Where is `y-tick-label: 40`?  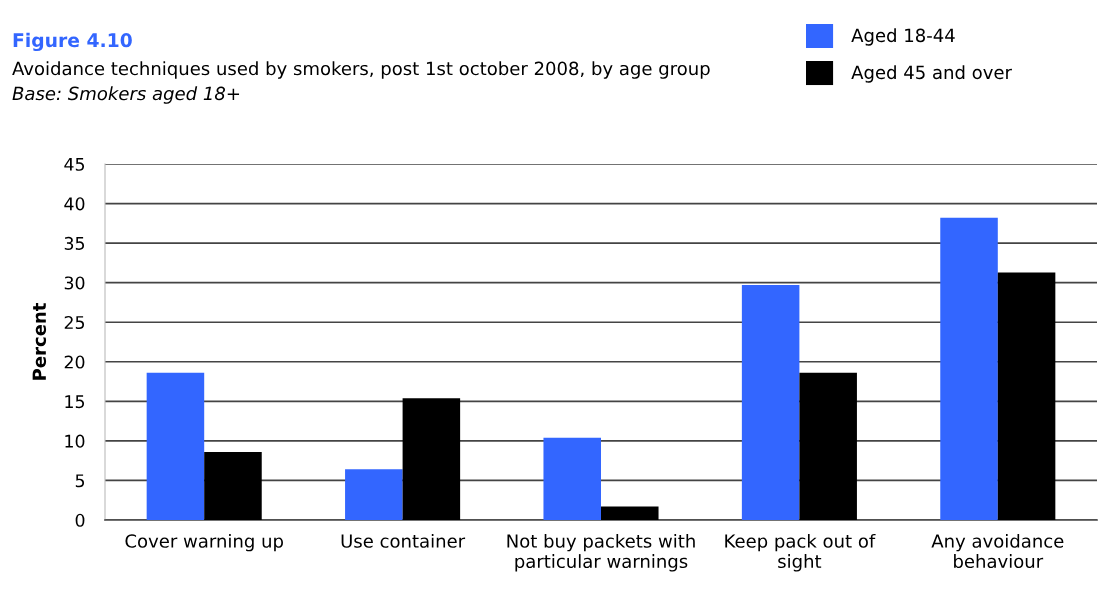
y-tick-label: 40 is located at coordinates (74, 204).